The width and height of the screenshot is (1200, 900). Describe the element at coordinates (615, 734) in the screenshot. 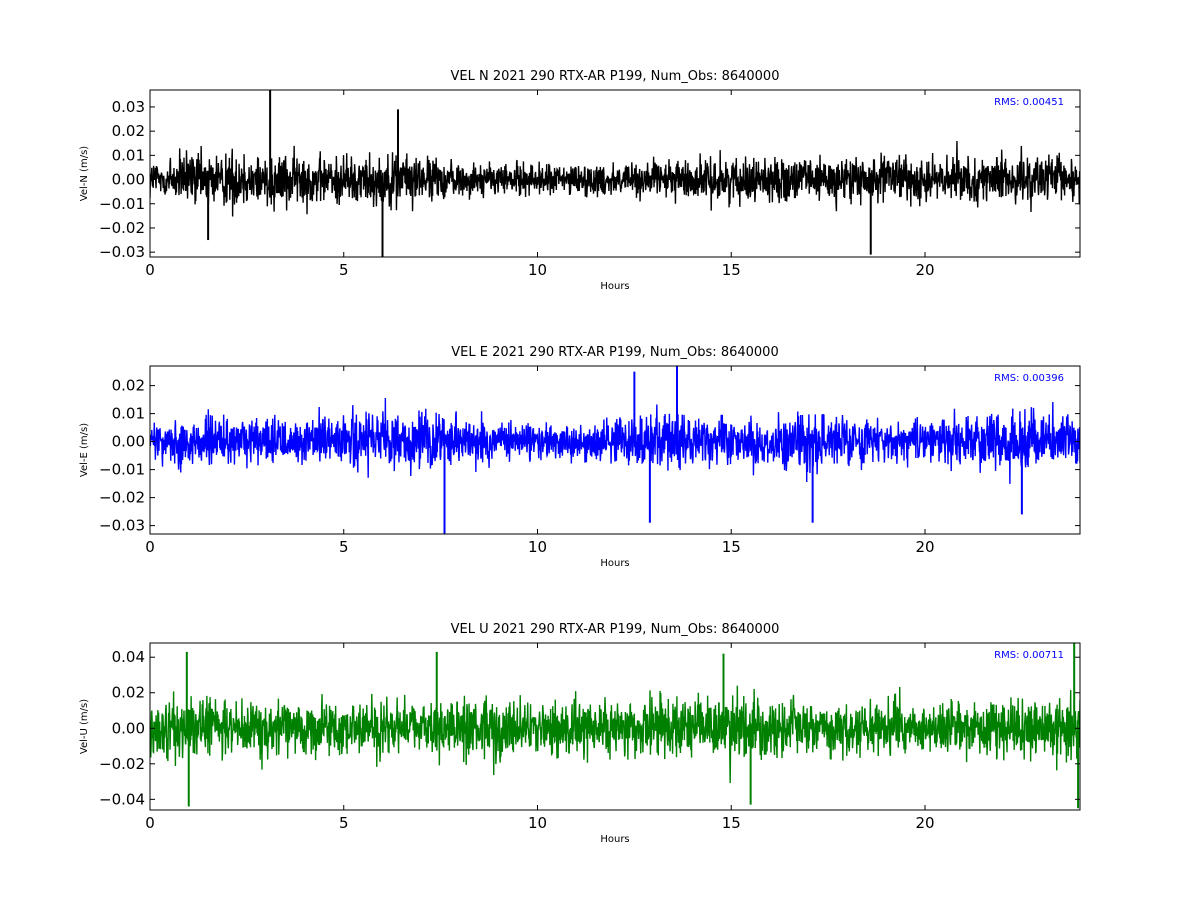

I see `series-line-vel-u` at that location.